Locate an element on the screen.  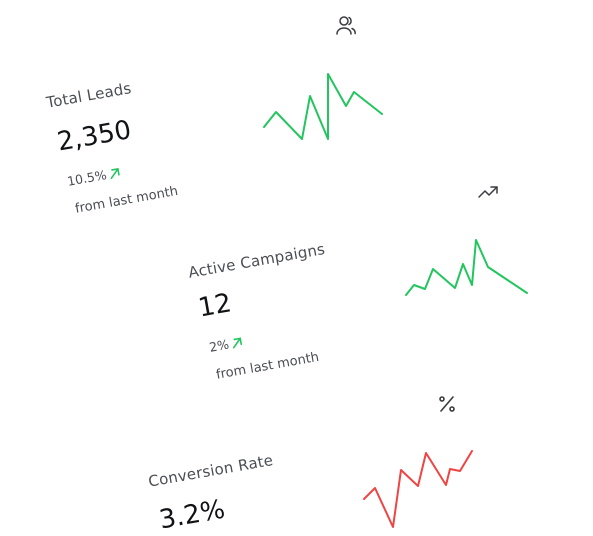
percent-icon is located at coordinates (447, 404).